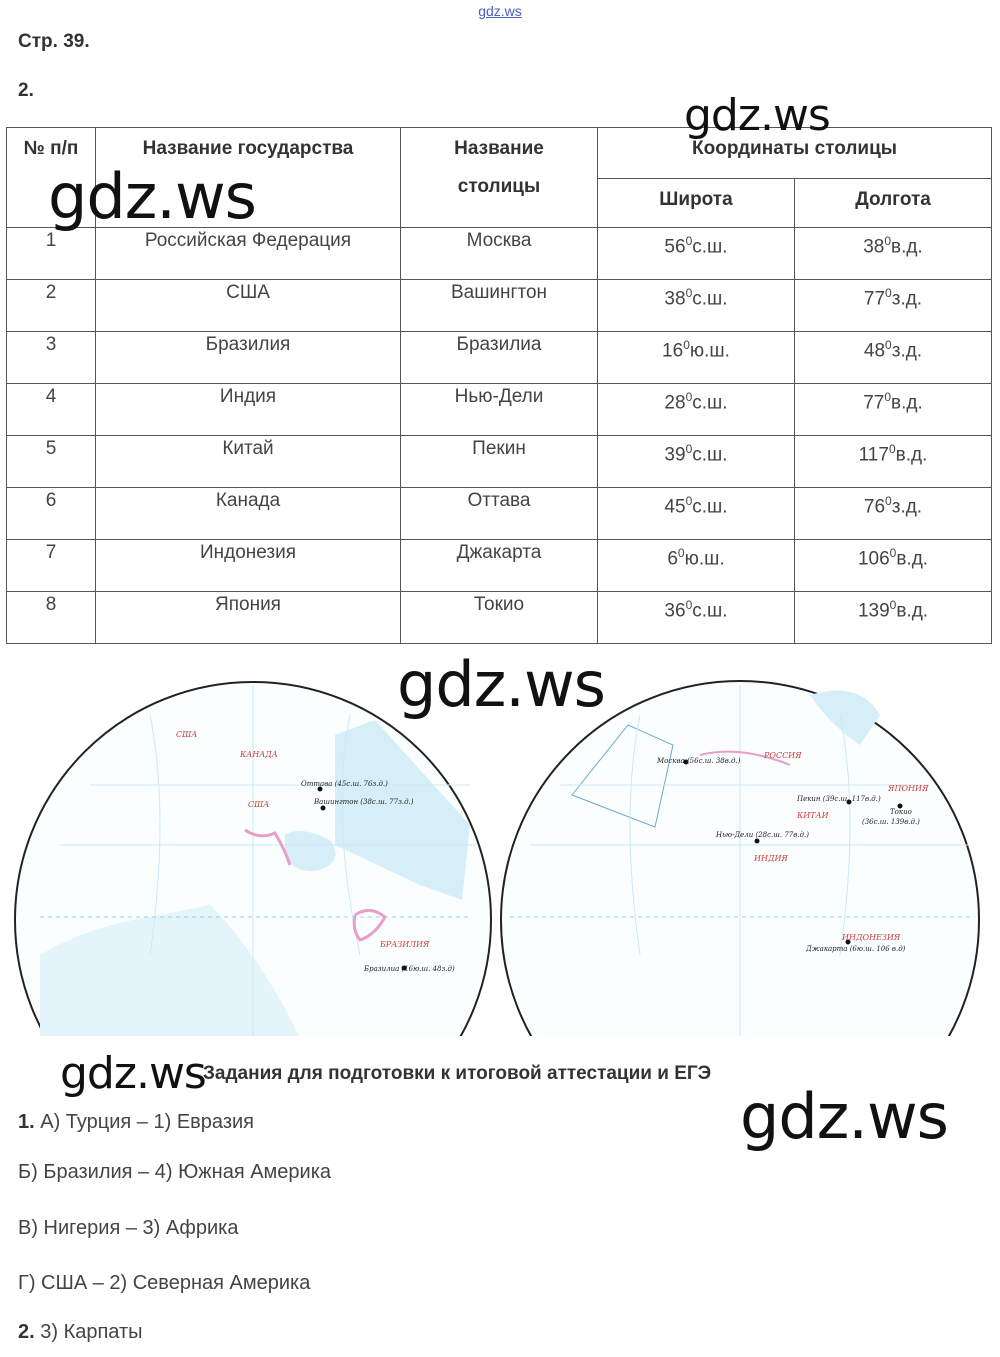 This screenshot has width=1000, height=1357. What do you see at coordinates (51, 253) in the screenshot?
I see `cell-num: 1` at bounding box center [51, 253].